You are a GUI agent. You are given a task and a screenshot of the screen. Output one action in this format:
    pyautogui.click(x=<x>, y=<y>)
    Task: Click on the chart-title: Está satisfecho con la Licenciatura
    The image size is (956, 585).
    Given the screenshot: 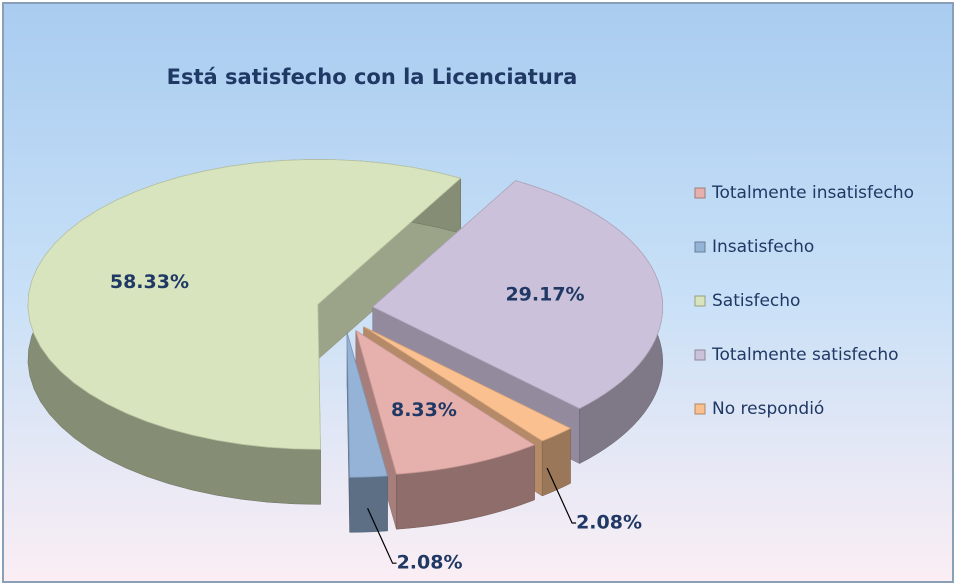 What is the action you would take?
    pyautogui.click(x=372, y=77)
    